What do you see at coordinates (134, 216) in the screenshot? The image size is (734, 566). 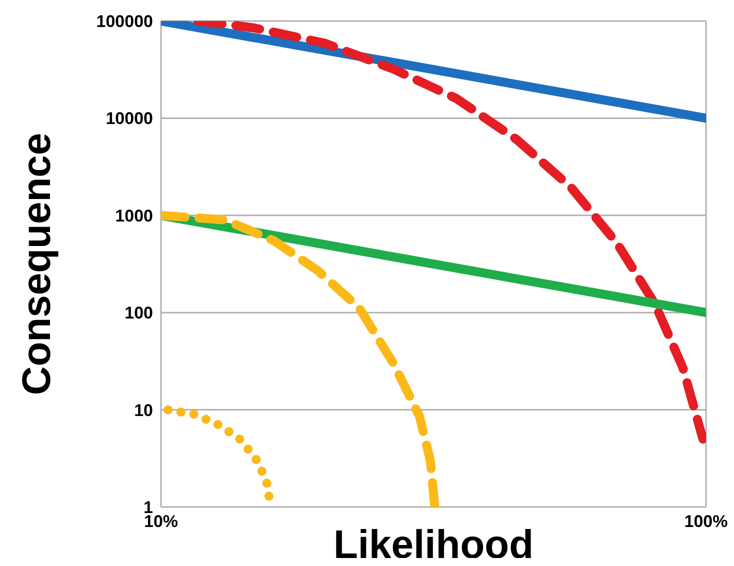 I see `y-tick-label: 1000` at bounding box center [134, 216].